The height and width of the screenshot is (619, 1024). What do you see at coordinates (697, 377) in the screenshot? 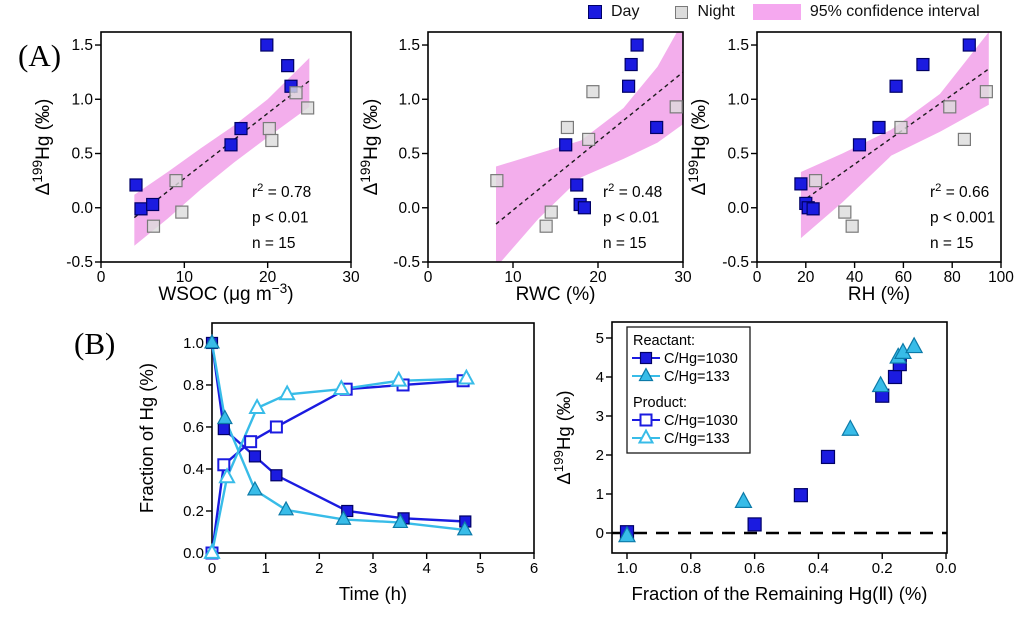
I see `legend-entry-label: C/Hg=133` at bounding box center [697, 377].